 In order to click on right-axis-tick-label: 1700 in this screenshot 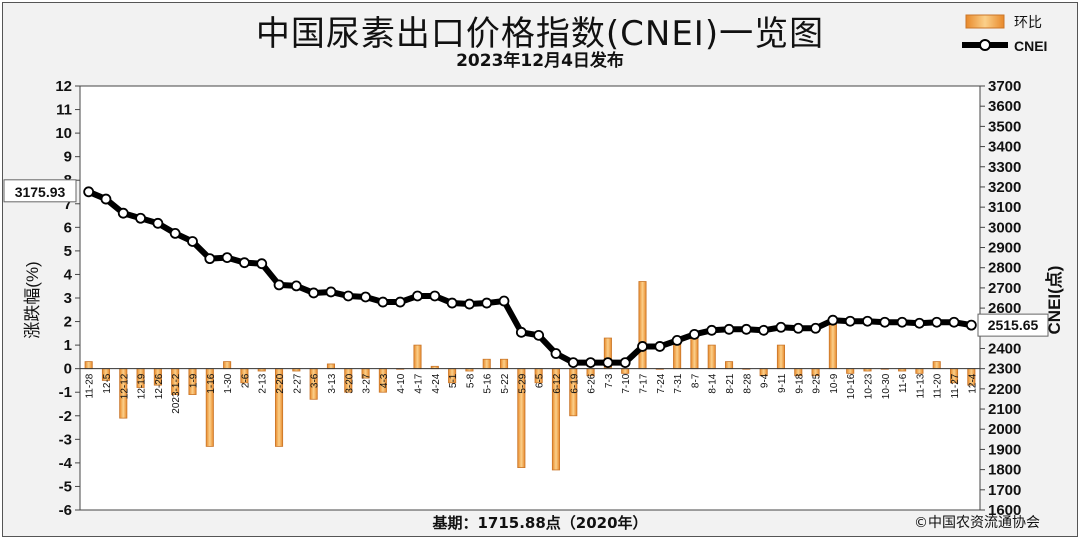, I will do `click(1004, 490)`.